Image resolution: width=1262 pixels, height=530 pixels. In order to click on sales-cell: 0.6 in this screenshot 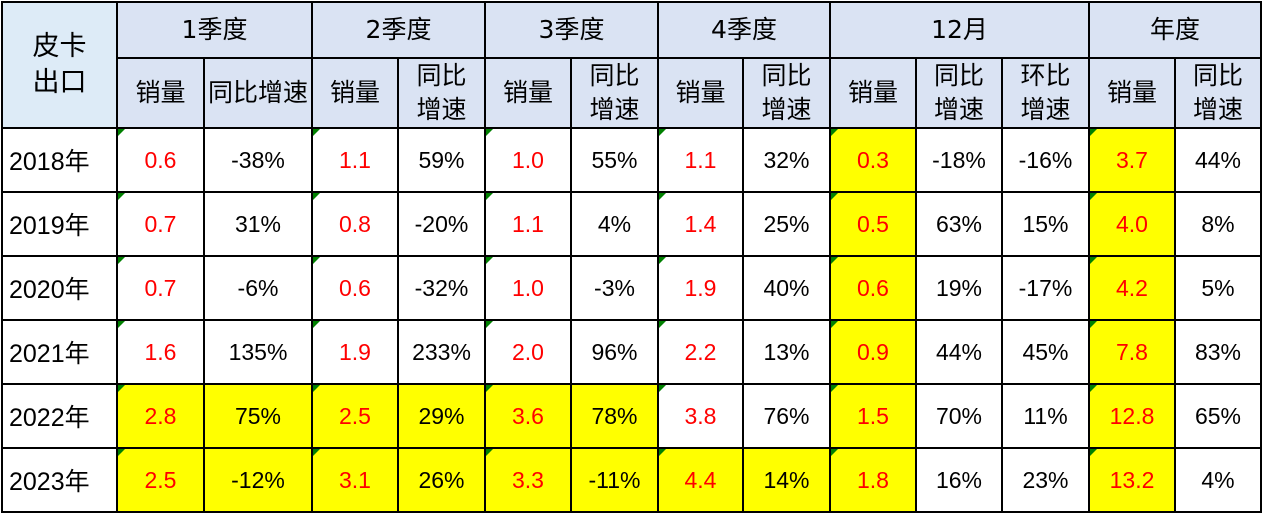, I will do `click(160, 160)`.